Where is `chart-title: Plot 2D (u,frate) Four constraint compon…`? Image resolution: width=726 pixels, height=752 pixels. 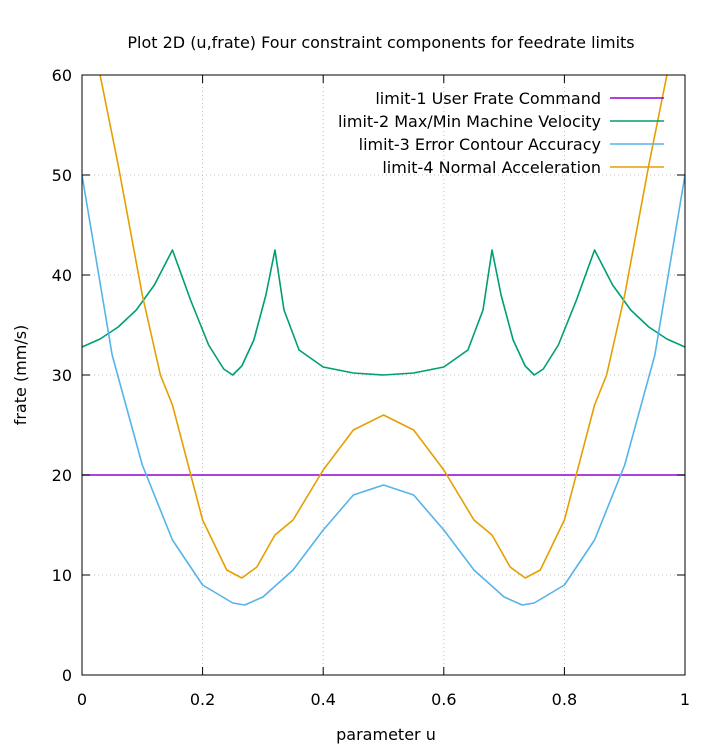 chart-title: Plot 2D (u,frate) Four constraint compon… is located at coordinates (380, 42).